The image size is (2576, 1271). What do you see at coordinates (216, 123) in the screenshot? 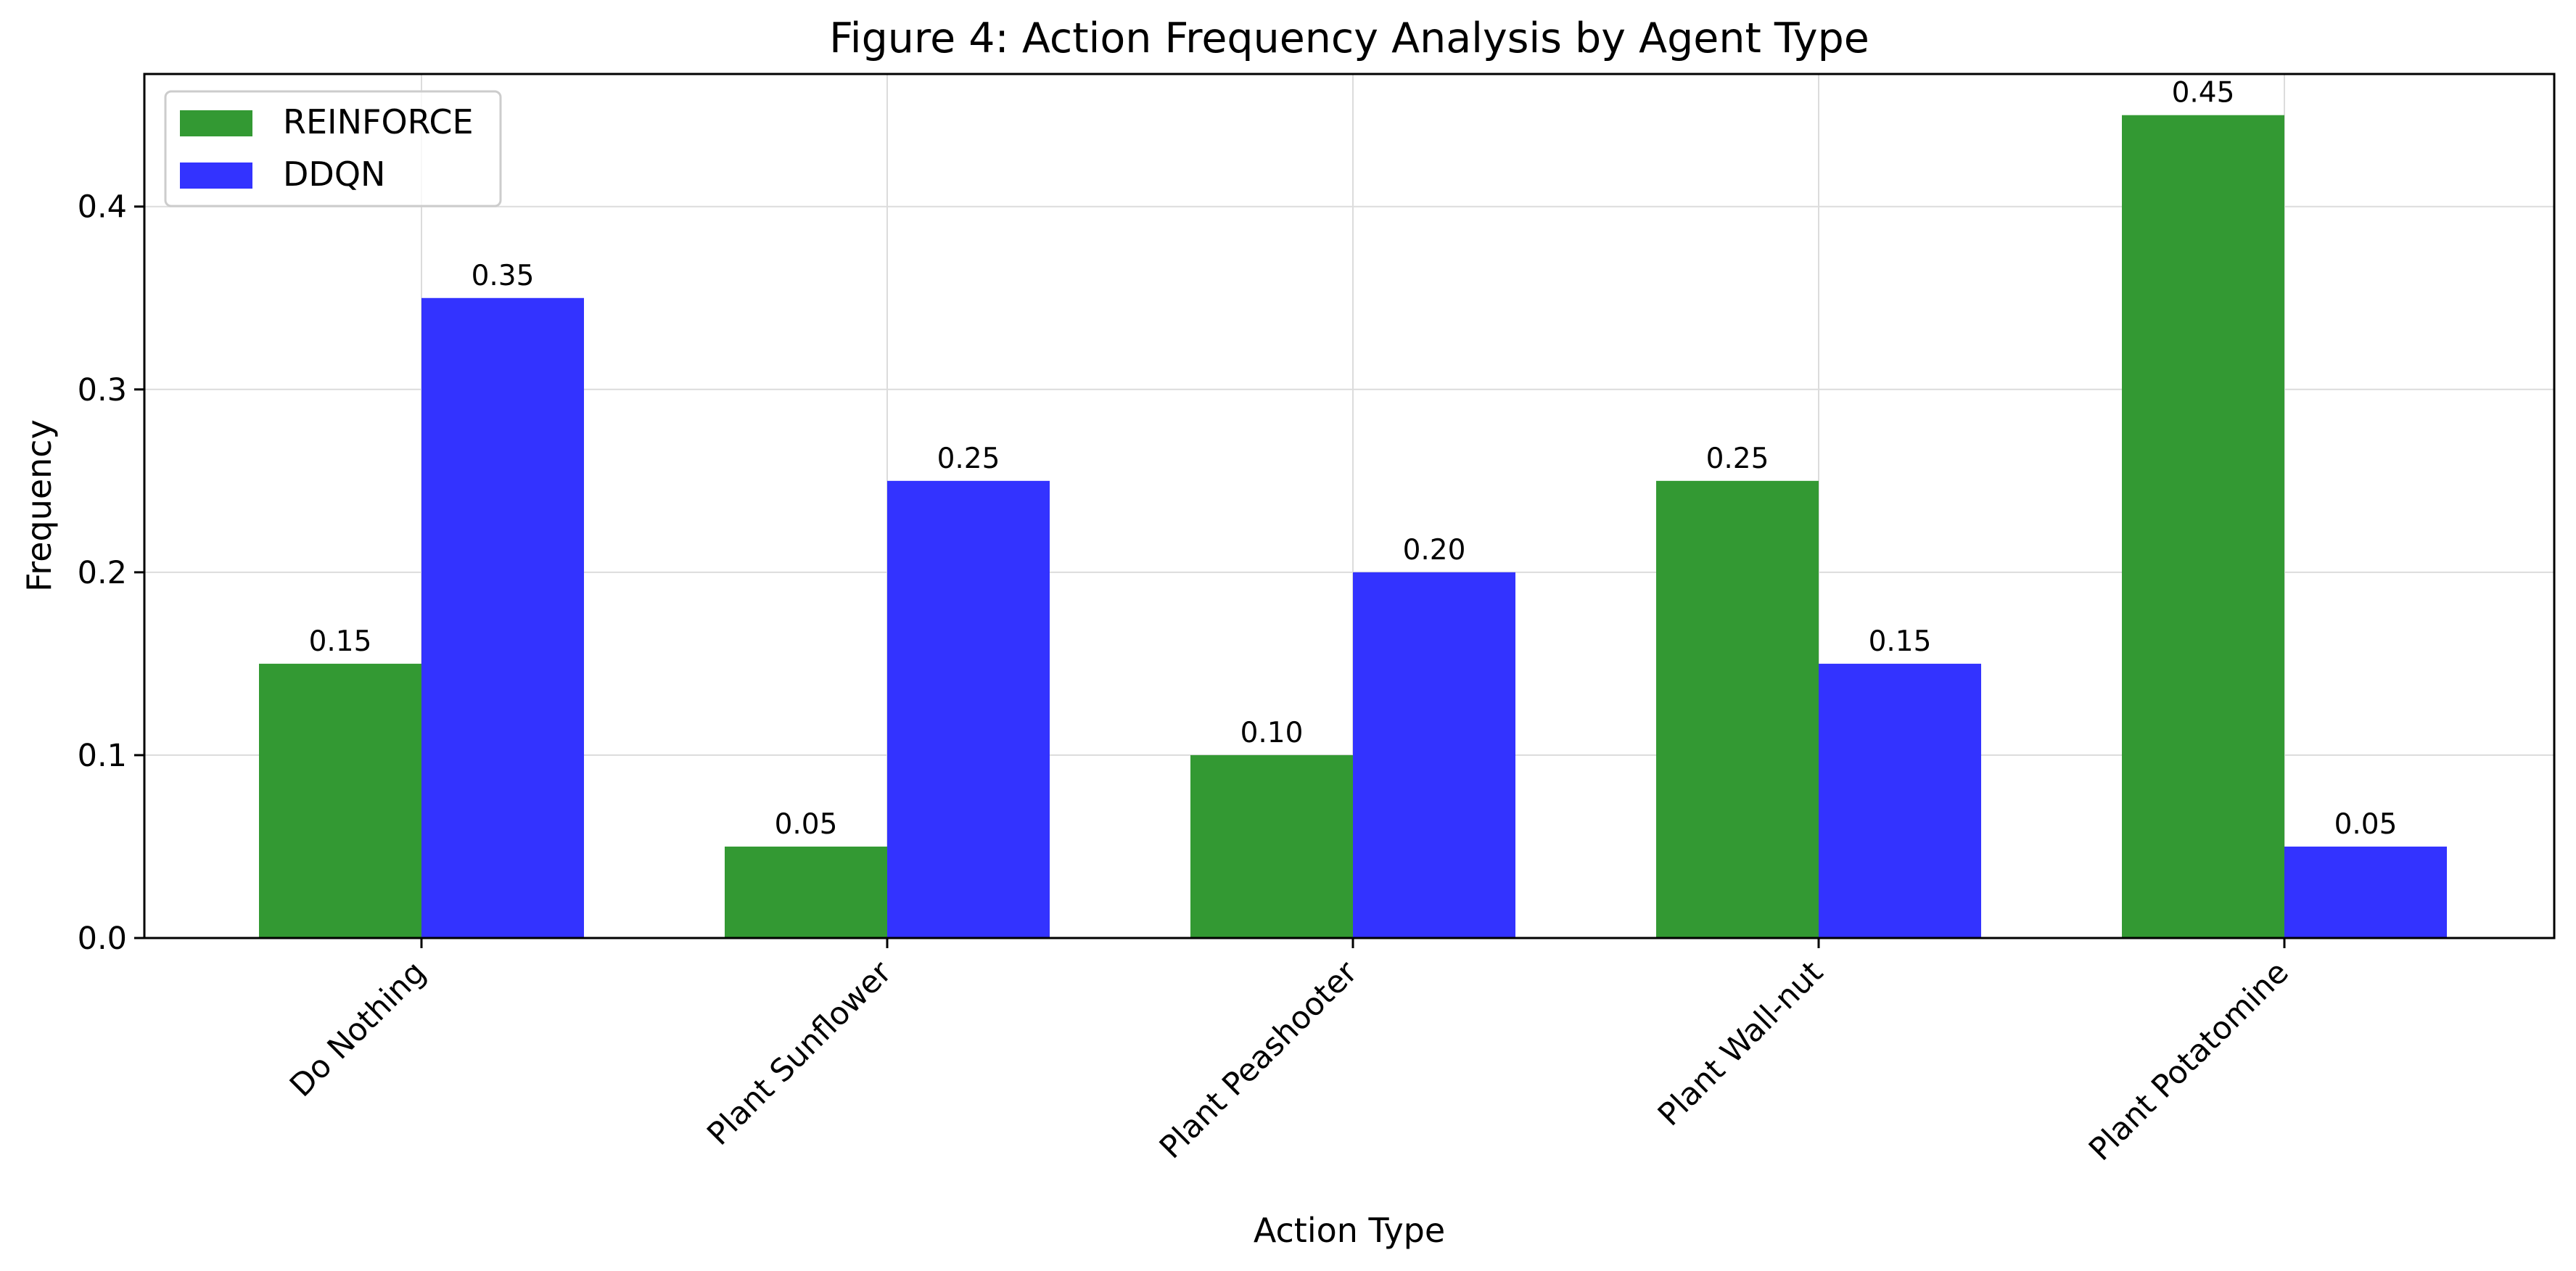
I see `legend-swatch-reinforce` at bounding box center [216, 123].